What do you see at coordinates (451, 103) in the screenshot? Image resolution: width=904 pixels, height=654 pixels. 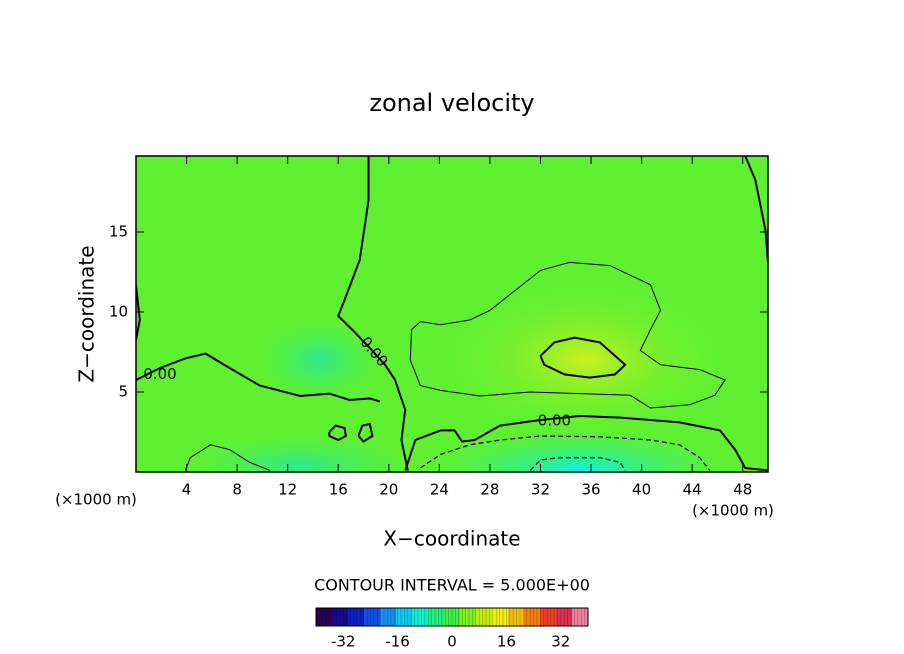 I see `chart-title: zonal velocity` at bounding box center [451, 103].